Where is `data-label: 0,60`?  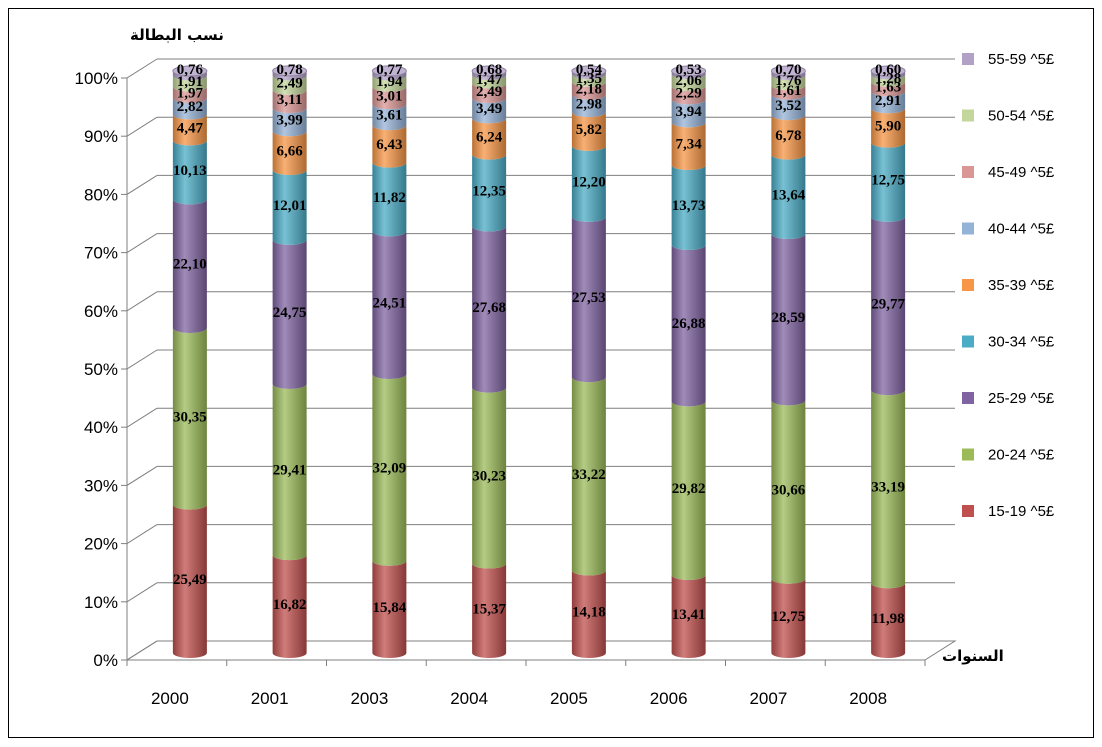
data-label: 0,60 is located at coordinates (888, 70).